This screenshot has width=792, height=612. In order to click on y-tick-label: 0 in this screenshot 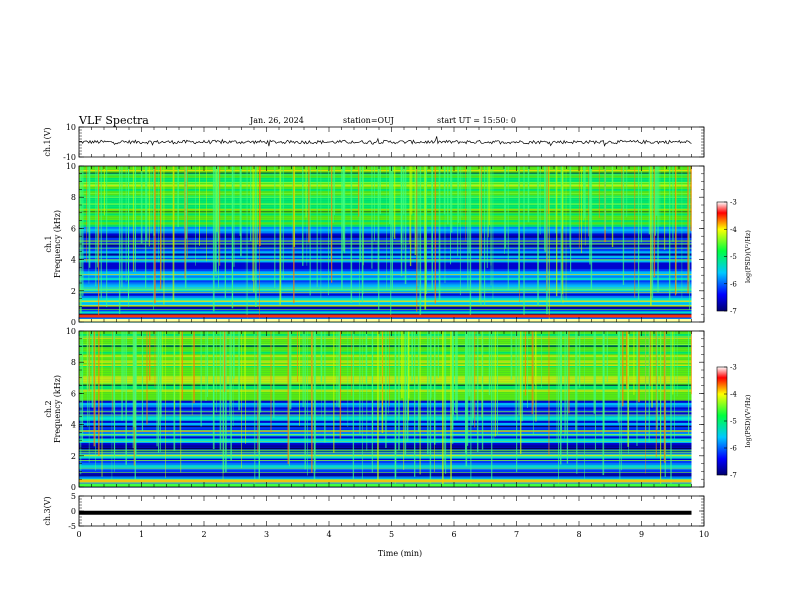, I will do `click(73, 487)`.